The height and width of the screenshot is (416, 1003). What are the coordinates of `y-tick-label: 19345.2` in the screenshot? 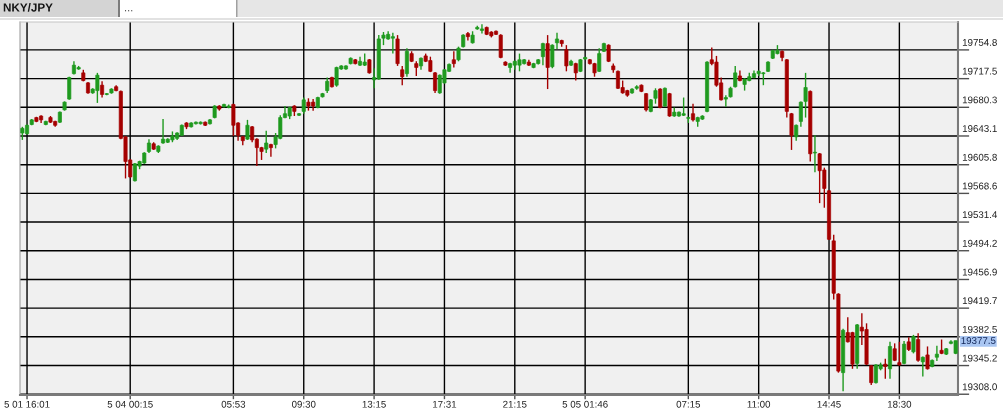 It's located at (979, 358).